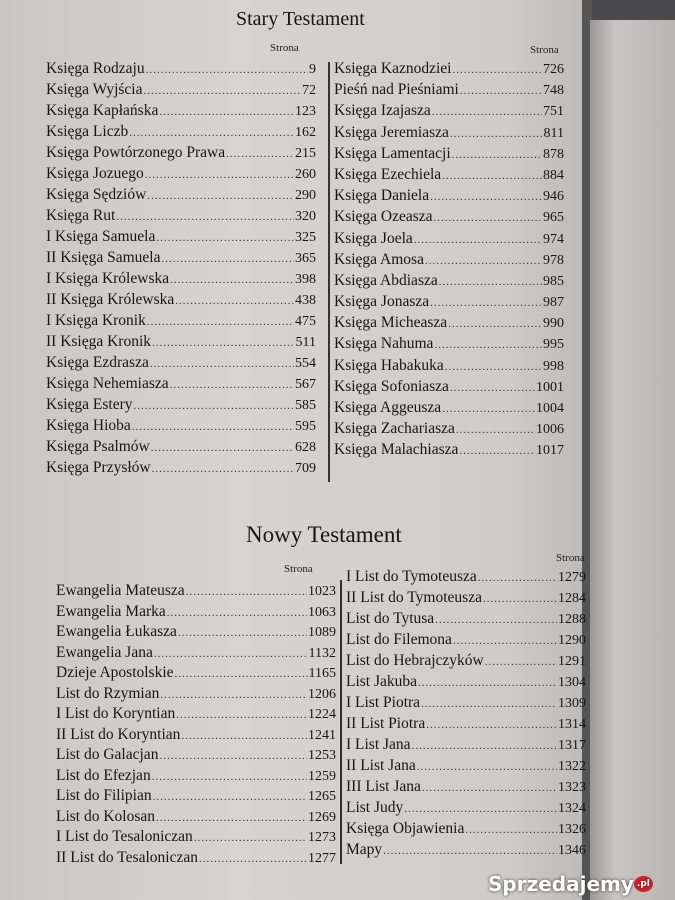  I want to click on book-name: Księga Sędziów, so click(96, 194).